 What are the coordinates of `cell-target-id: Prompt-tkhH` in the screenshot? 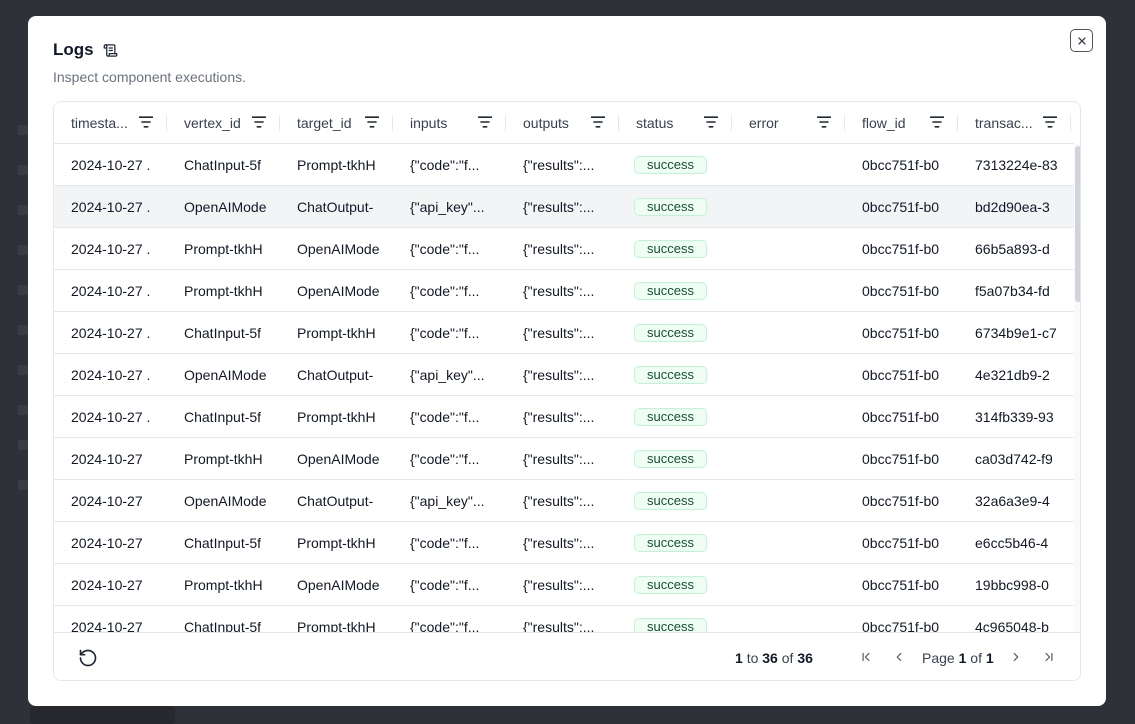 It's located at (336, 332).